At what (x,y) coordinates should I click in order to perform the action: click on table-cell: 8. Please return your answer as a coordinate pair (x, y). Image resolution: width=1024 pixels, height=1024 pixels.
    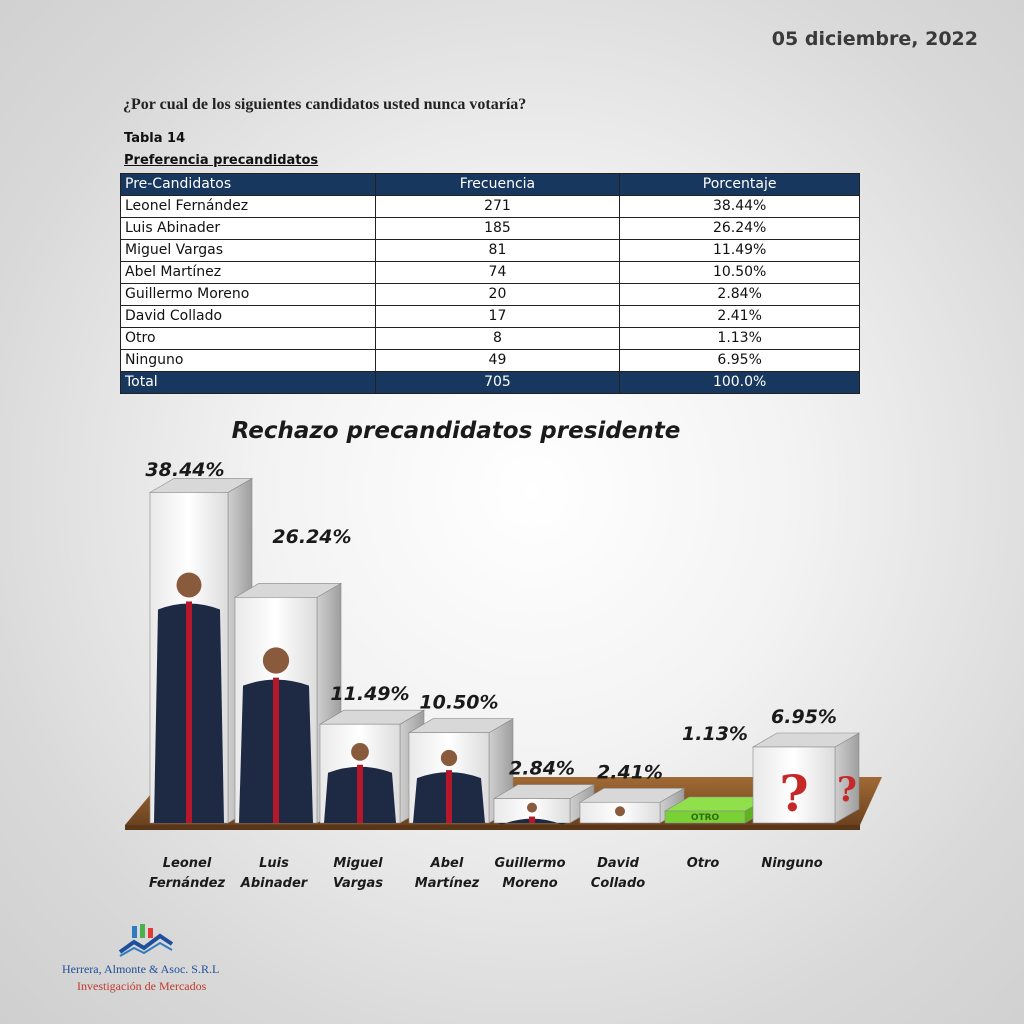
    Looking at the image, I should click on (497, 338).